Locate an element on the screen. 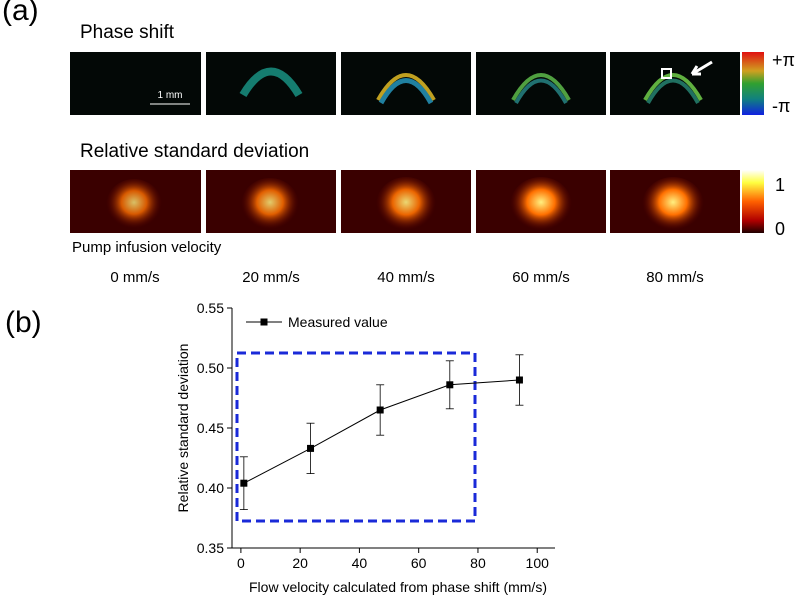 This screenshot has width=800, height=601. velocity-label: 0 mm/s is located at coordinates (134, 277).